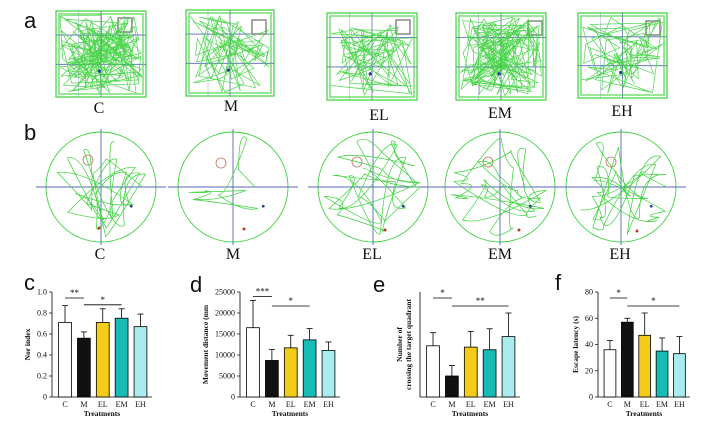 The image size is (702, 422). Describe the element at coordinates (263, 291) in the screenshot. I see `significance-label: ***` at that location.